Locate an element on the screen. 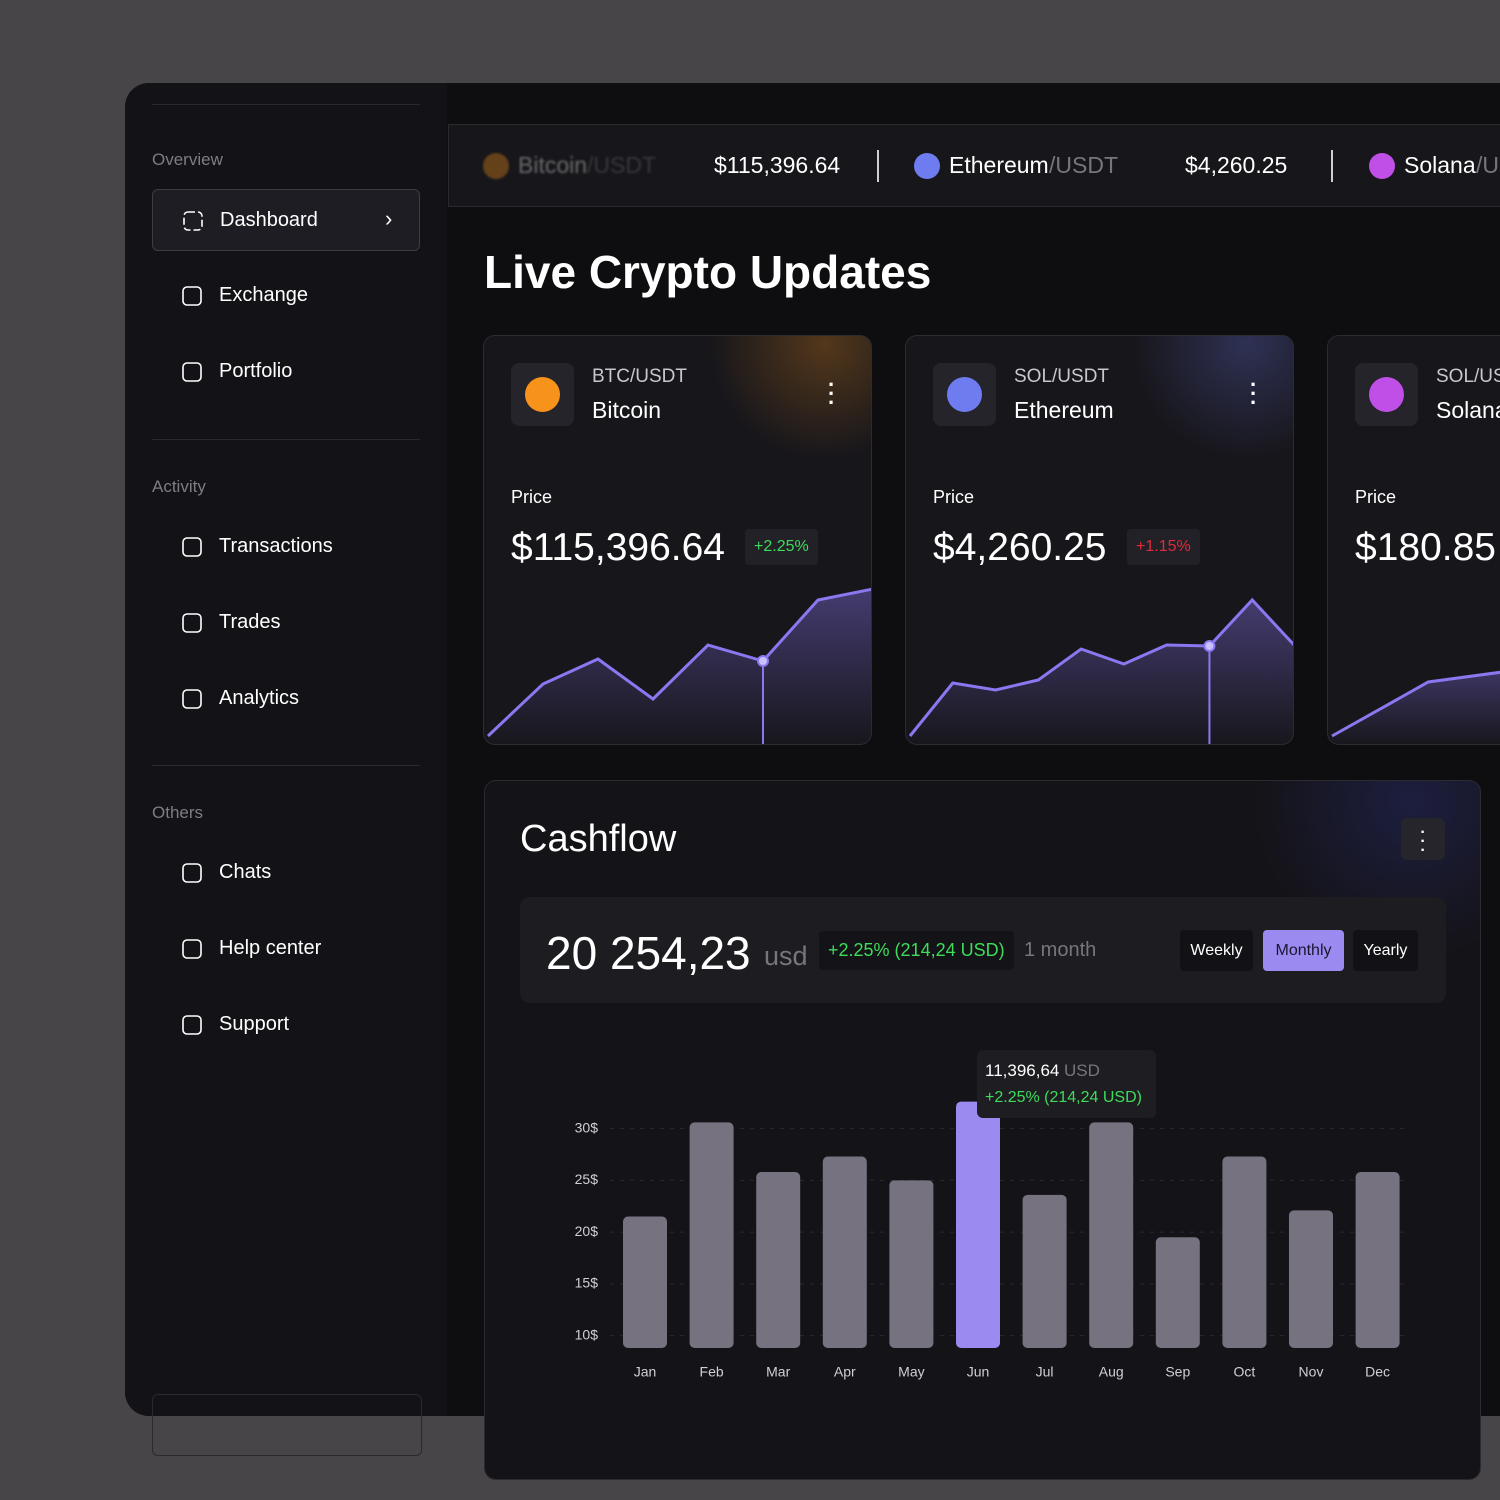 The width and height of the screenshot is (1500, 1500). period: 1 month is located at coordinates (1060, 950).